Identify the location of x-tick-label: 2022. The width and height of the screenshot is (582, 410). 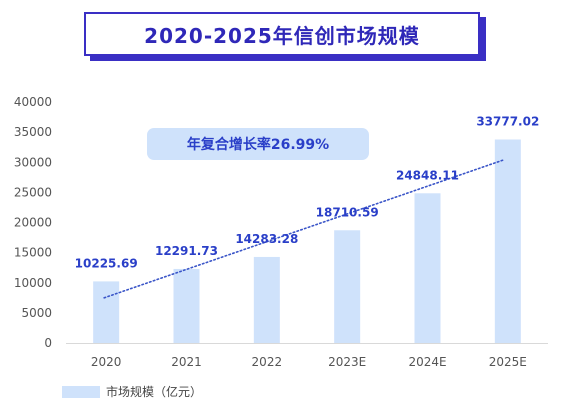
(267, 362).